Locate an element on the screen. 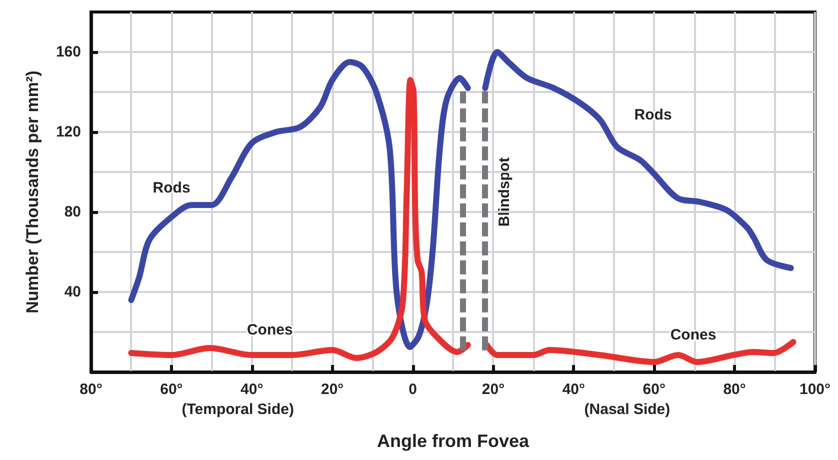 This screenshot has width=838, height=460. x-tick-label: 100° is located at coordinates (815, 389).